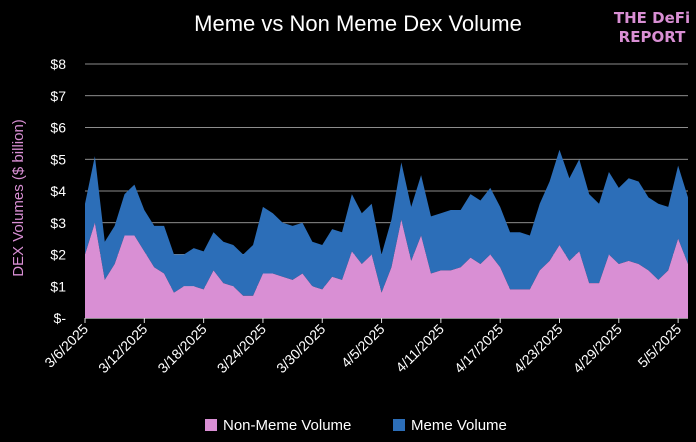 The height and width of the screenshot is (442, 696). What do you see at coordinates (358, 23) in the screenshot?
I see `chart-title: Meme vs Non Meme Dex Volume` at bounding box center [358, 23].